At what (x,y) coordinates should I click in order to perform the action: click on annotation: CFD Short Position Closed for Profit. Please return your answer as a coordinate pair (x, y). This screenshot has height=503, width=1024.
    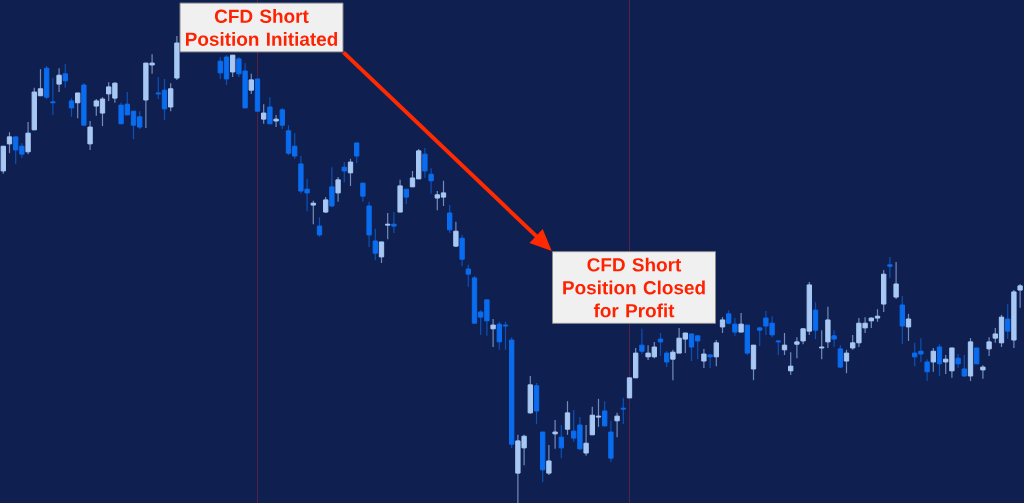
    Looking at the image, I should click on (634, 287).